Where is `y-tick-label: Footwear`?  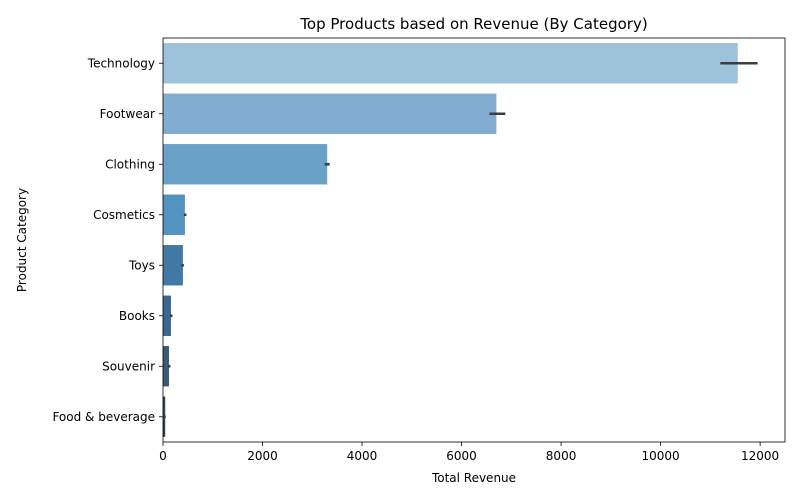
y-tick-label: Footwear is located at coordinates (127, 114).